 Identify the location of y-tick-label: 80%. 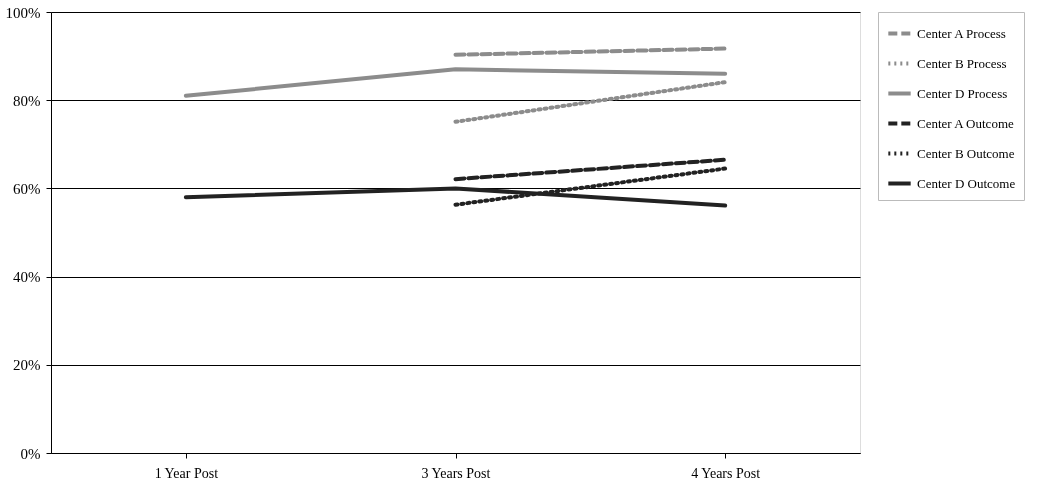
(27, 100).